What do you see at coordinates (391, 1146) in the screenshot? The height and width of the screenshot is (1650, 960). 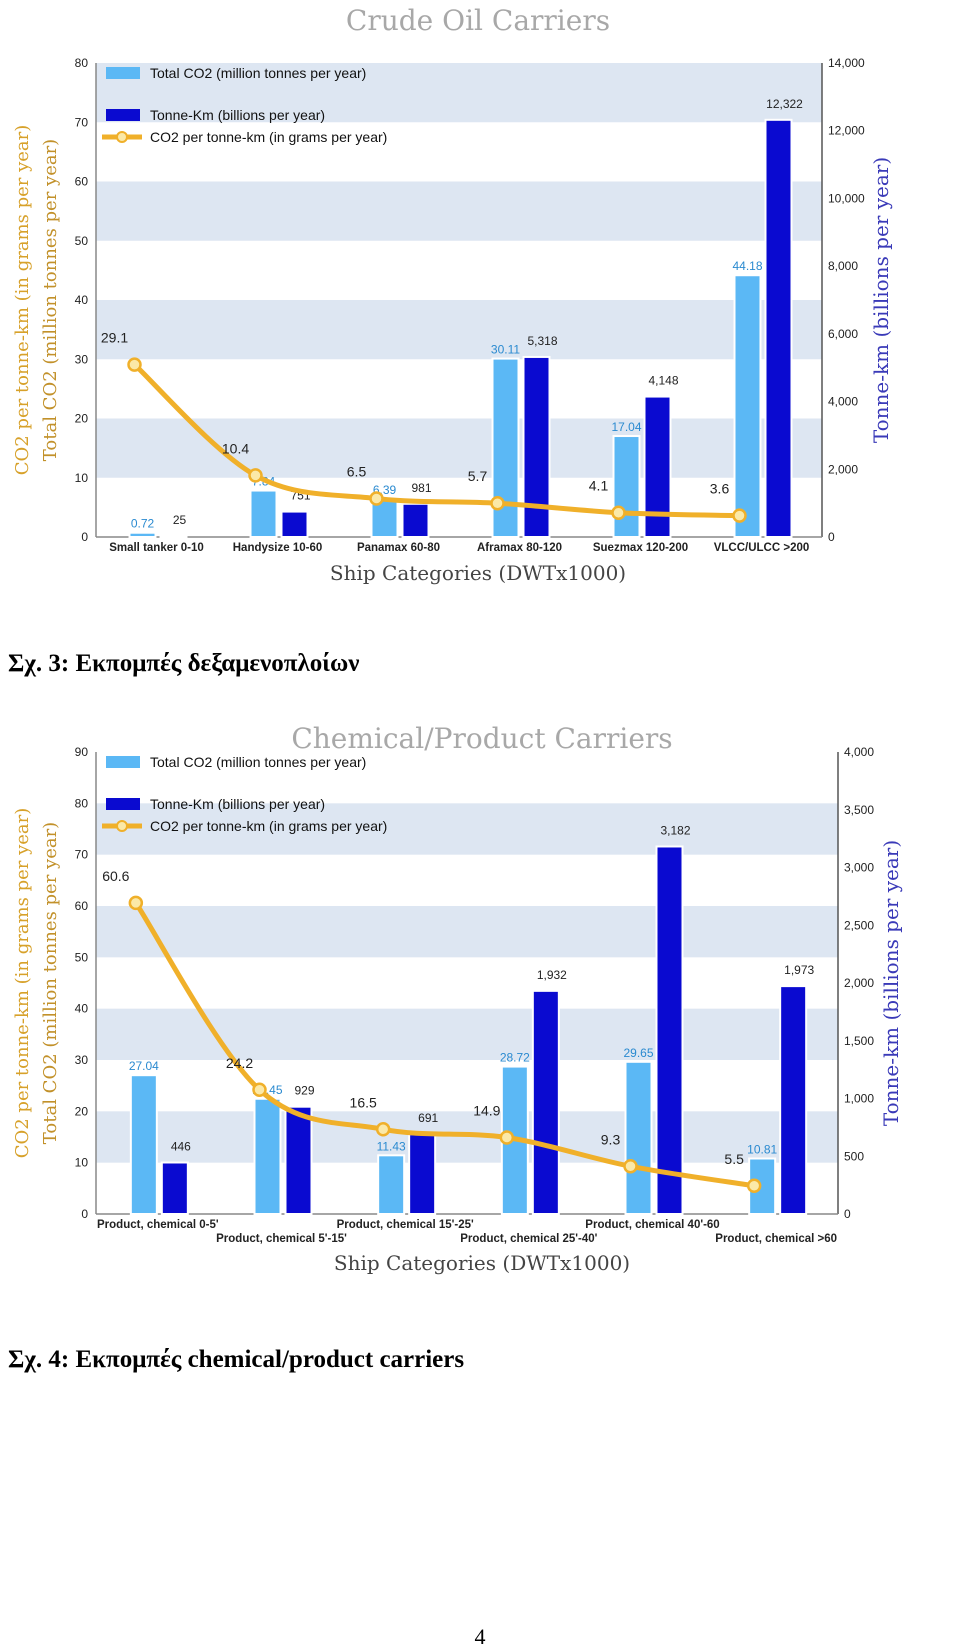 I see `bar-label-total-co2: 11.43` at bounding box center [391, 1146].